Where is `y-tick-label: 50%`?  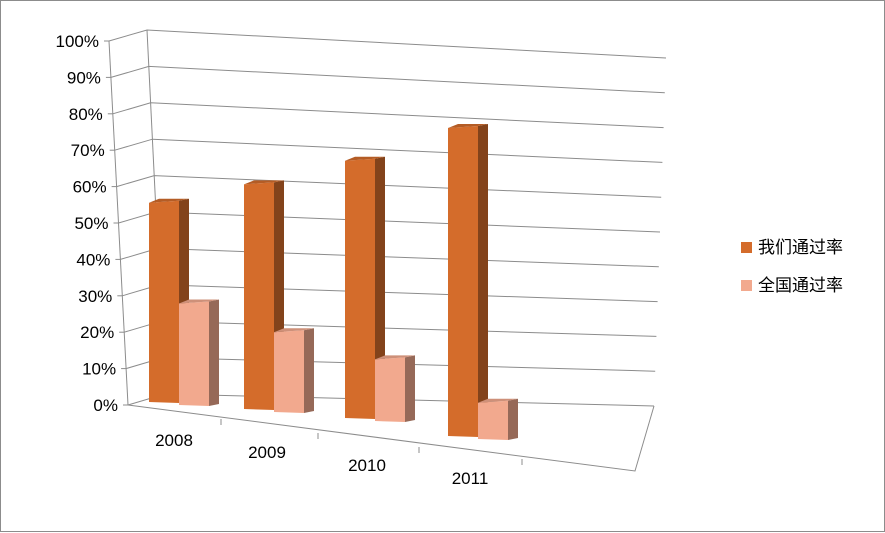 y-tick-label: 50% is located at coordinates (91, 223).